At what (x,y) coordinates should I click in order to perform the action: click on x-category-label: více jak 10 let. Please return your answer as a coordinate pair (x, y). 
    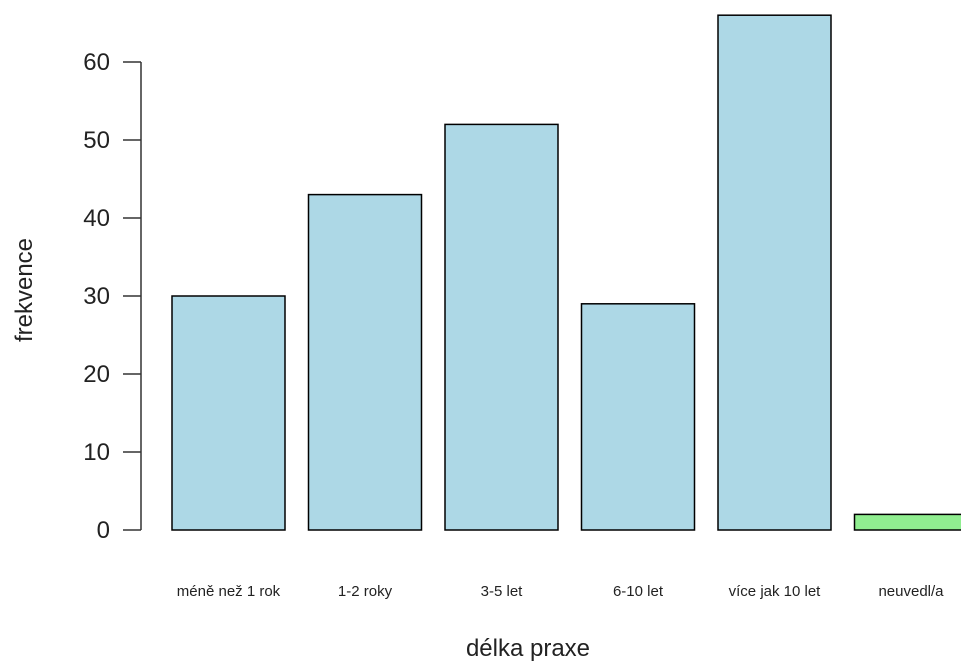
    Looking at the image, I should click on (775, 591).